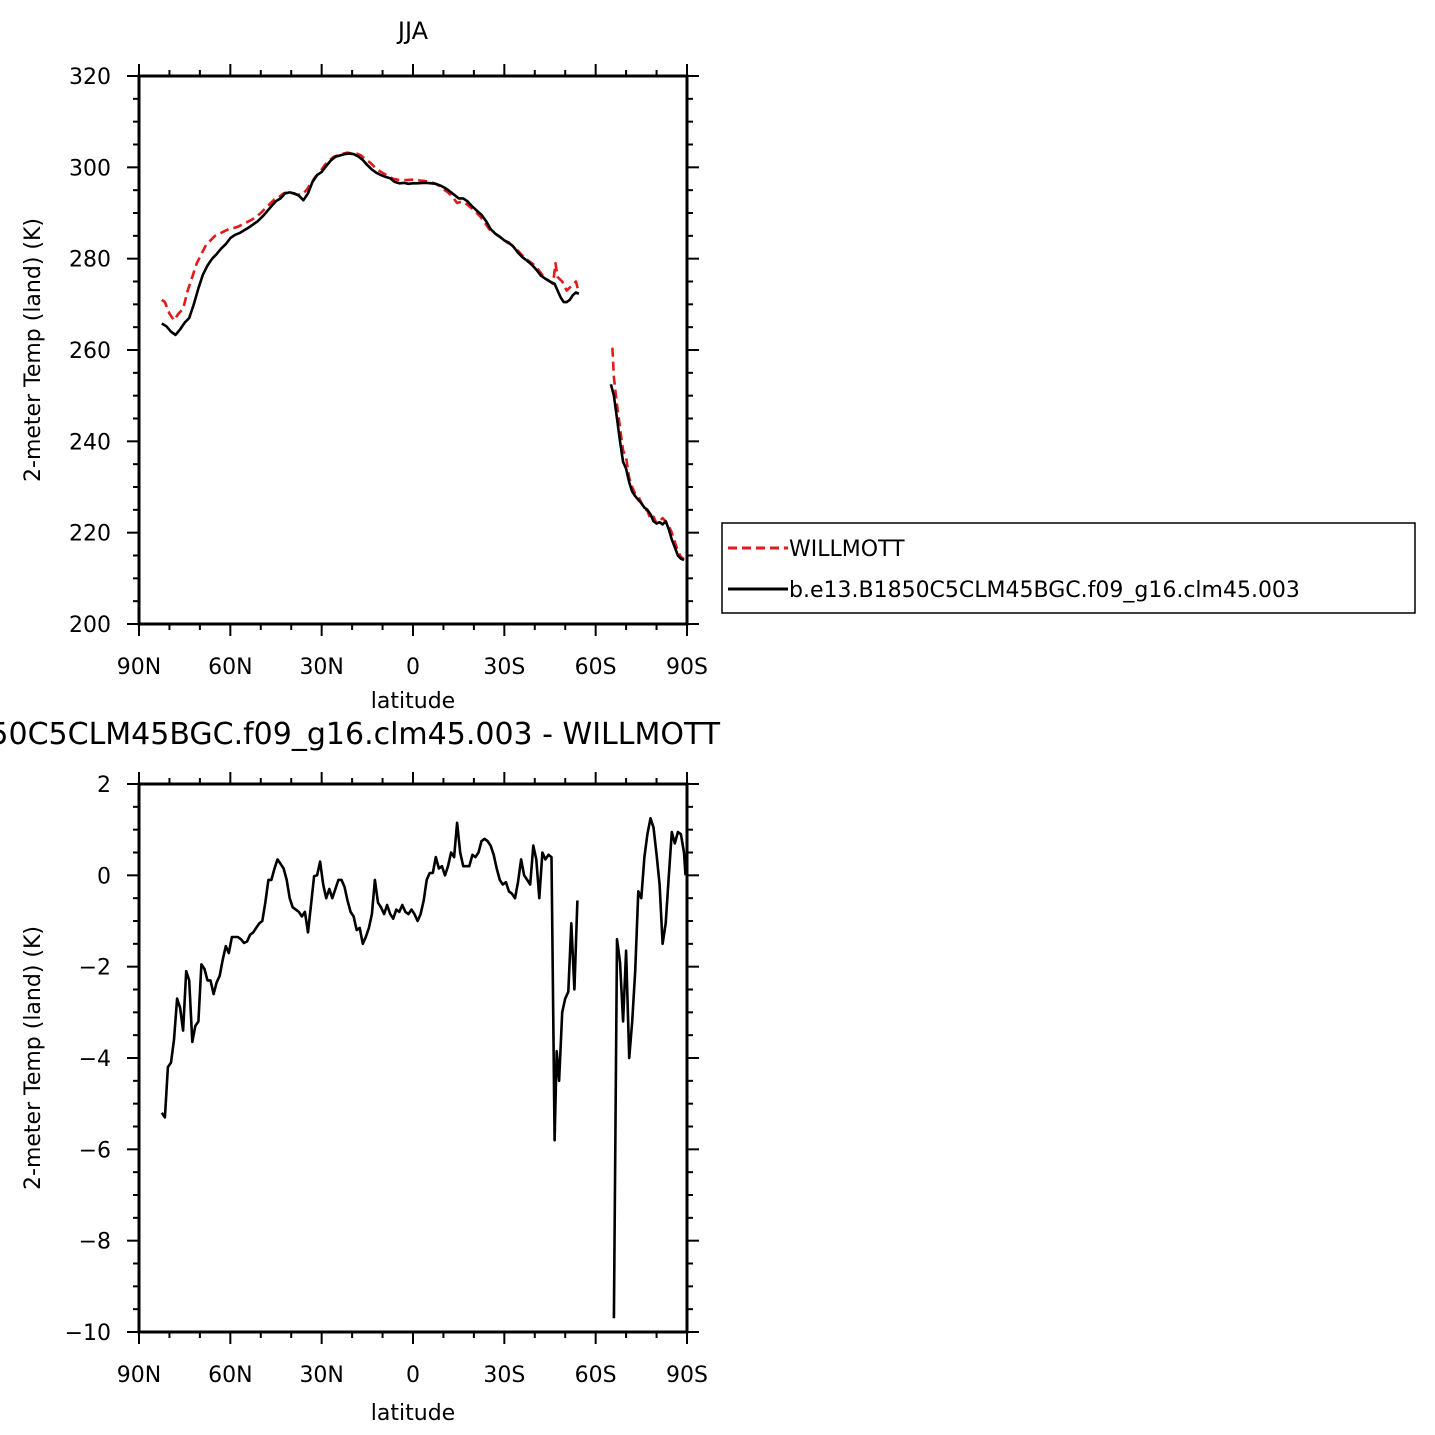 Image resolution: width=1435 pixels, height=1435 pixels. I want to click on y-tick-label: −2, so click(95, 968).